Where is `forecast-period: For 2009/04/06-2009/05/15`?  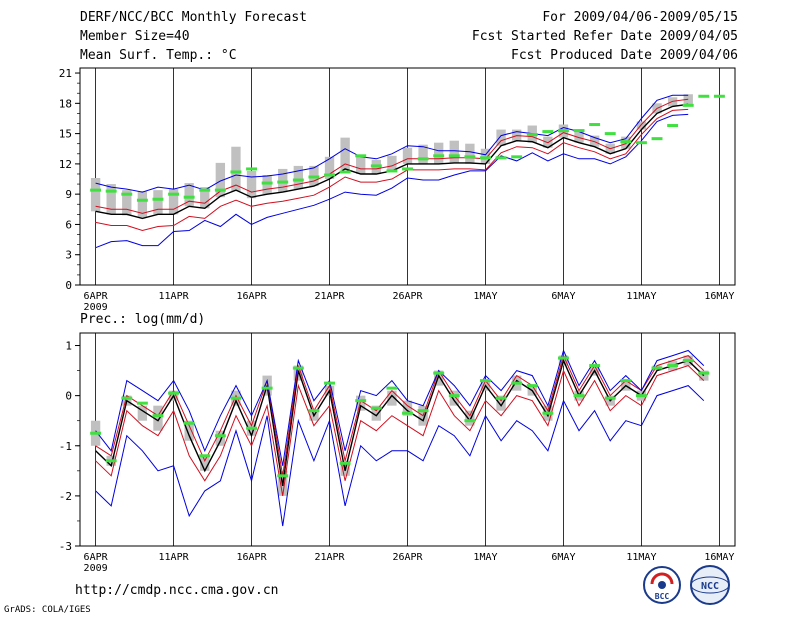 forecast-period: For 2009/04/06-2009/05/15 is located at coordinates (640, 17).